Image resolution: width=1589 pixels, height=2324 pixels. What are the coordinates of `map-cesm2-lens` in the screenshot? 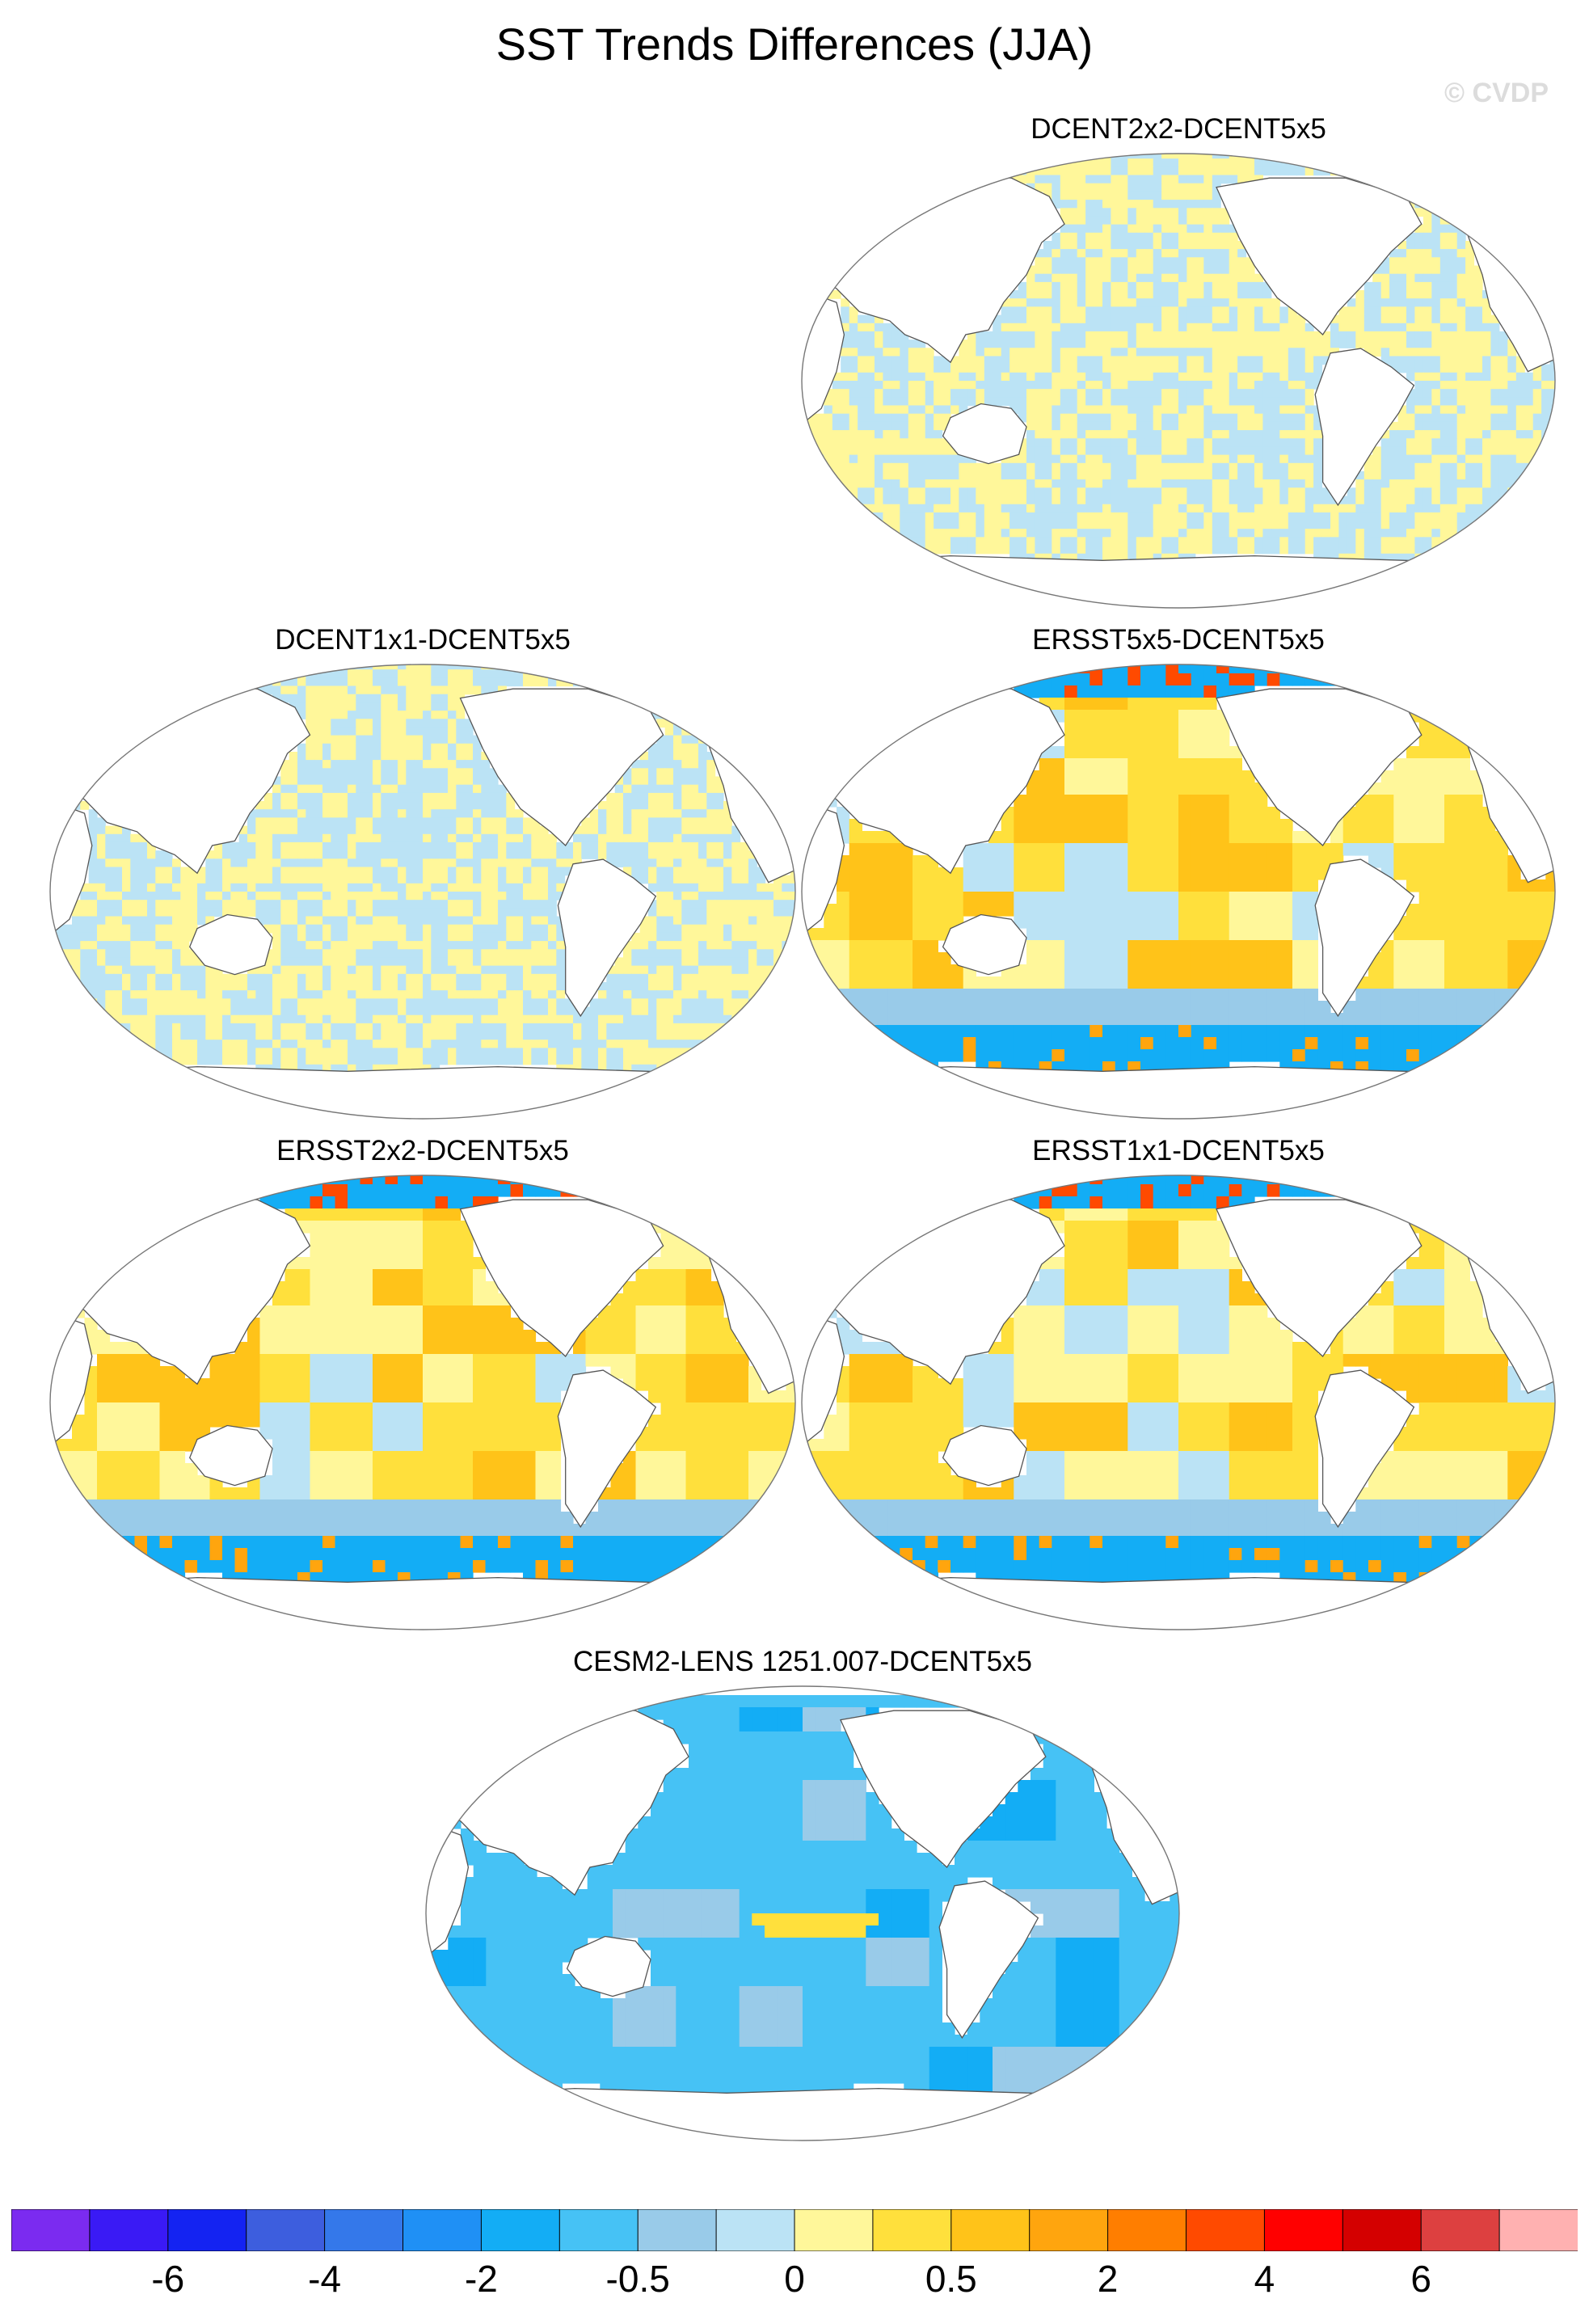 It's located at (802, 1913).